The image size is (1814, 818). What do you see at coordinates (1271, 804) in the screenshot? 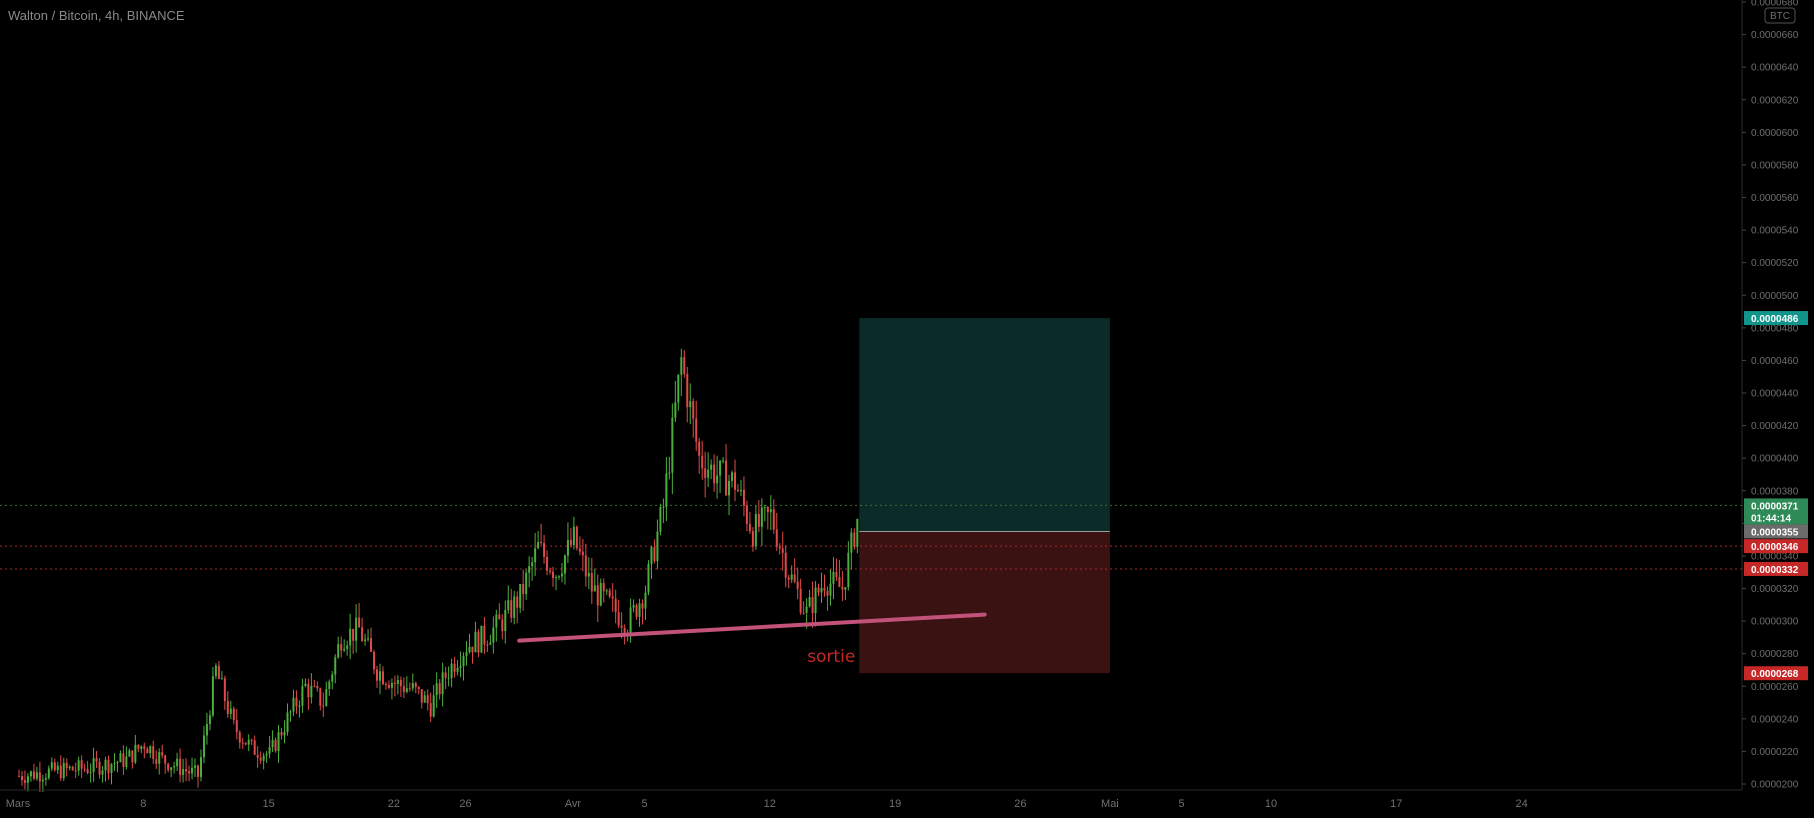
I see `time-tick-label: 10` at bounding box center [1271, 804].